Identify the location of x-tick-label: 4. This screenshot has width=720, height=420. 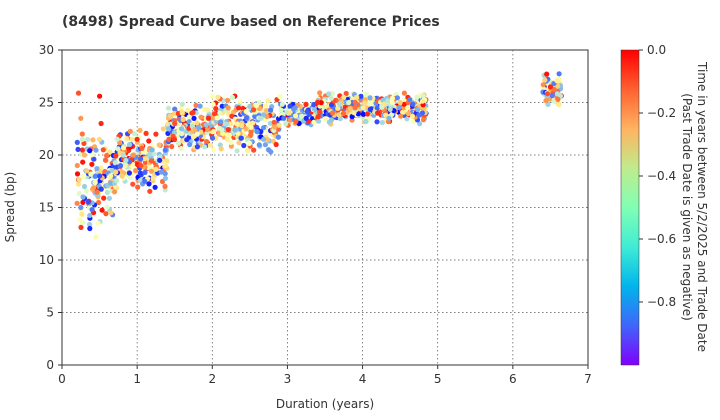
(363, 379).